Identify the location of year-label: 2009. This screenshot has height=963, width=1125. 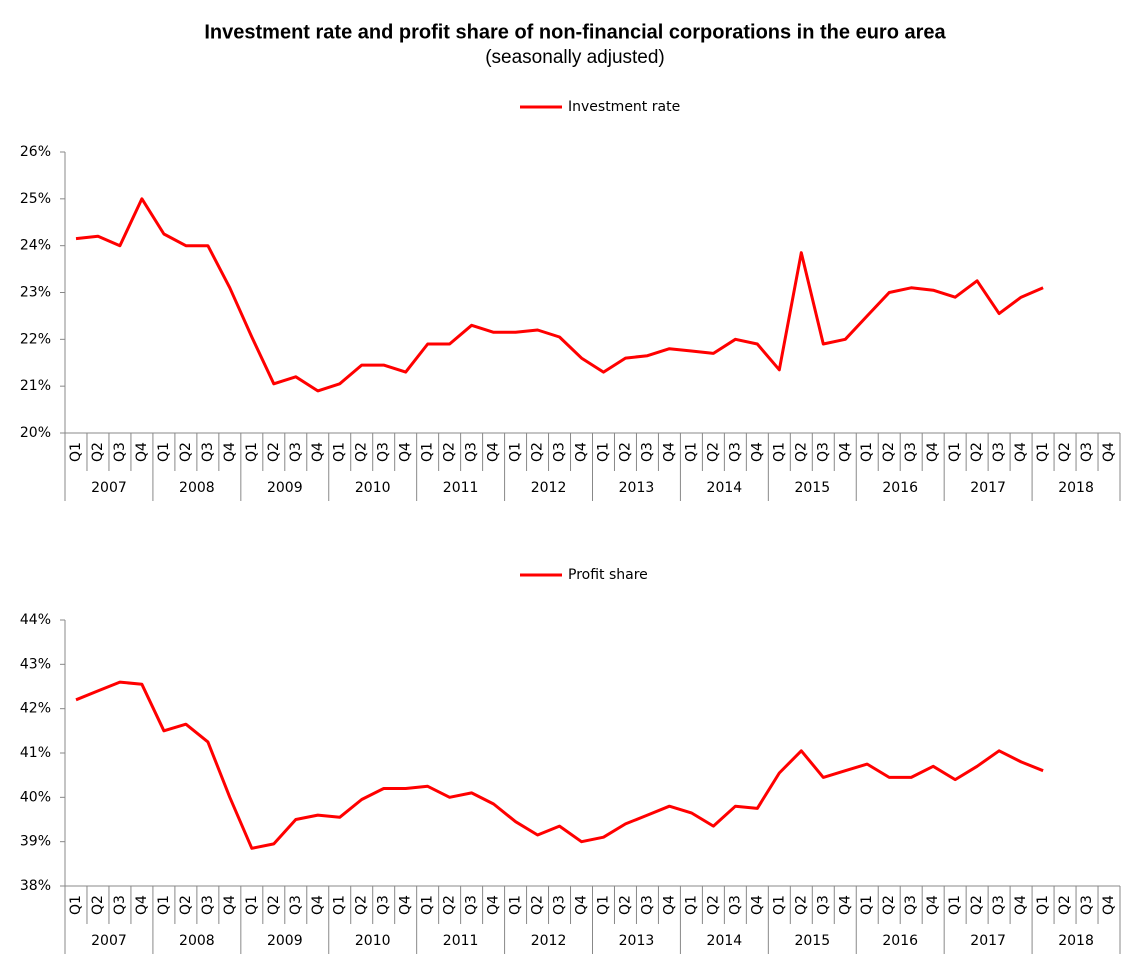
(285, 941).